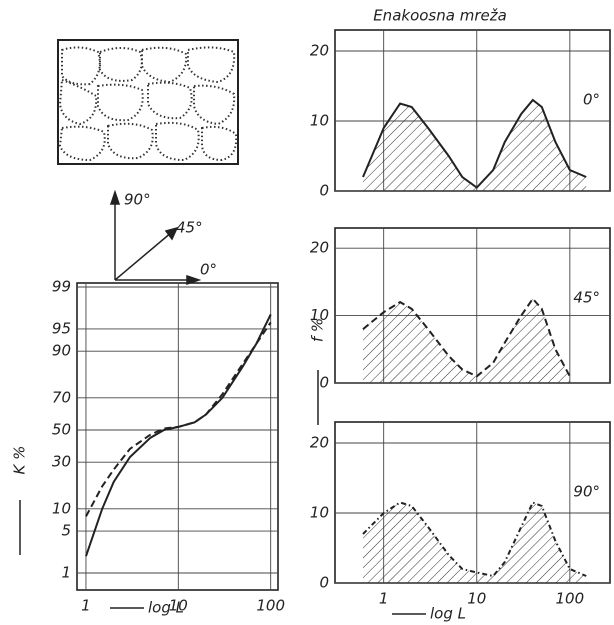 This screenshot has width=614, height=625. What do you see at coordinates (318, 330) in the screenshot?
I see `y-axis-label: f %` at bounding box center [318, 330].